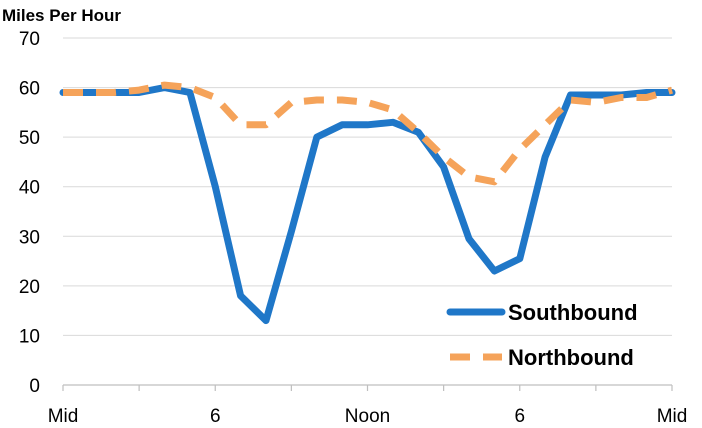  What do you see at coordinates (62, 15) in the screenshot?
I see `y-axis-label: Miles Per Hour` at bounding box center [62, 15].